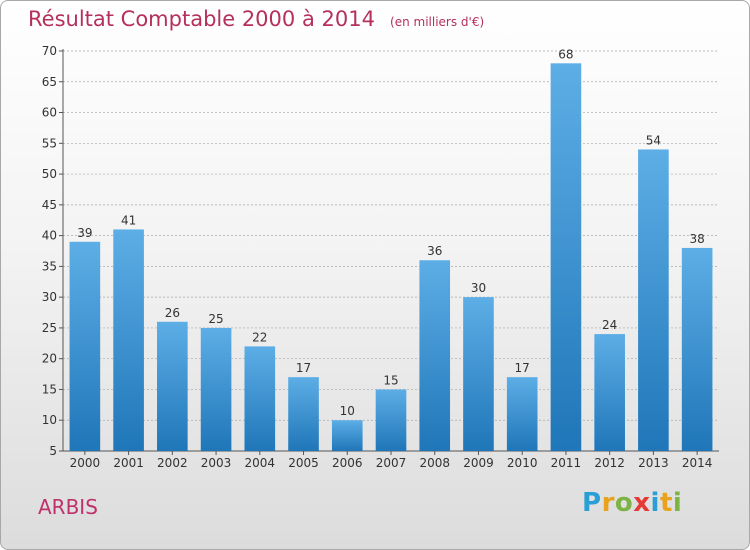  I want to click on data-label: 15, so click(390, 380).